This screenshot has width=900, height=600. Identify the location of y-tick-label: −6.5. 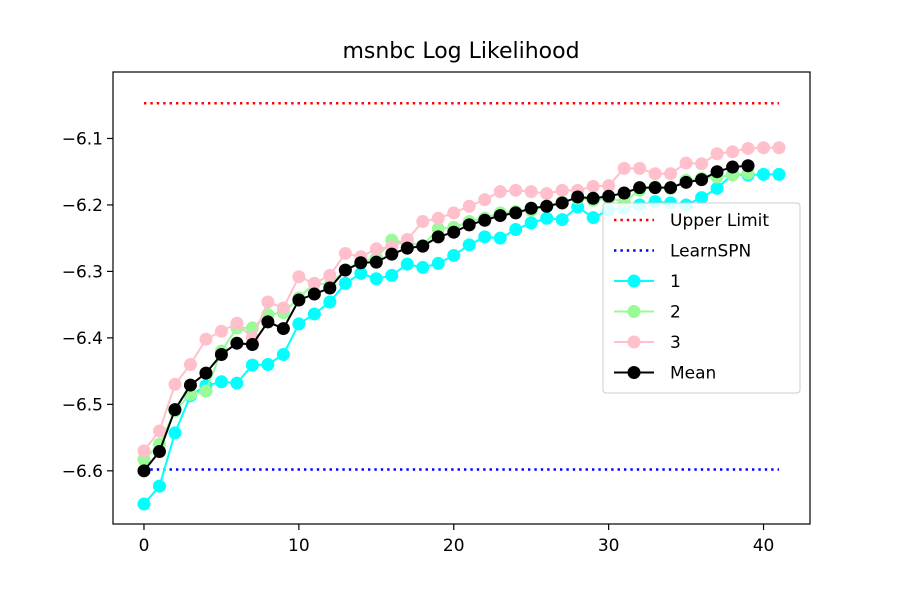
(82, 405).